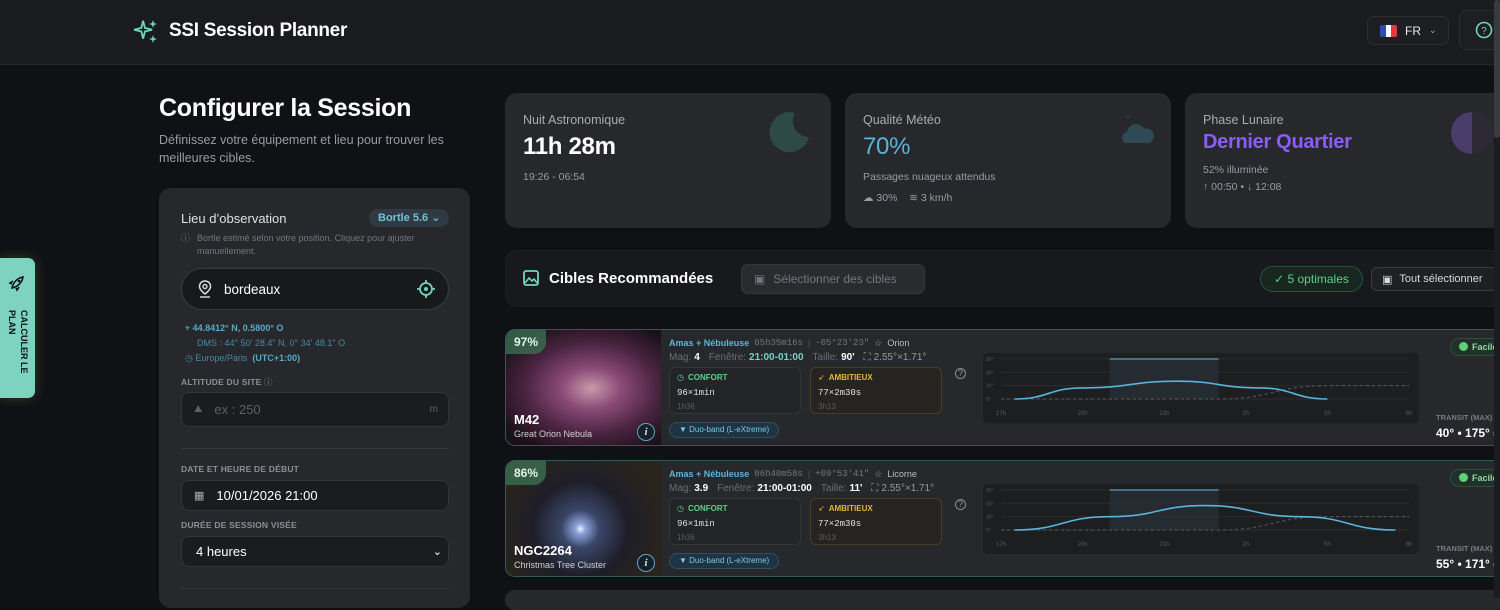  Describe the element at coordinates (403, 218) in the screenshot. I see `bortle-value: Bortle 5.6` at that location.